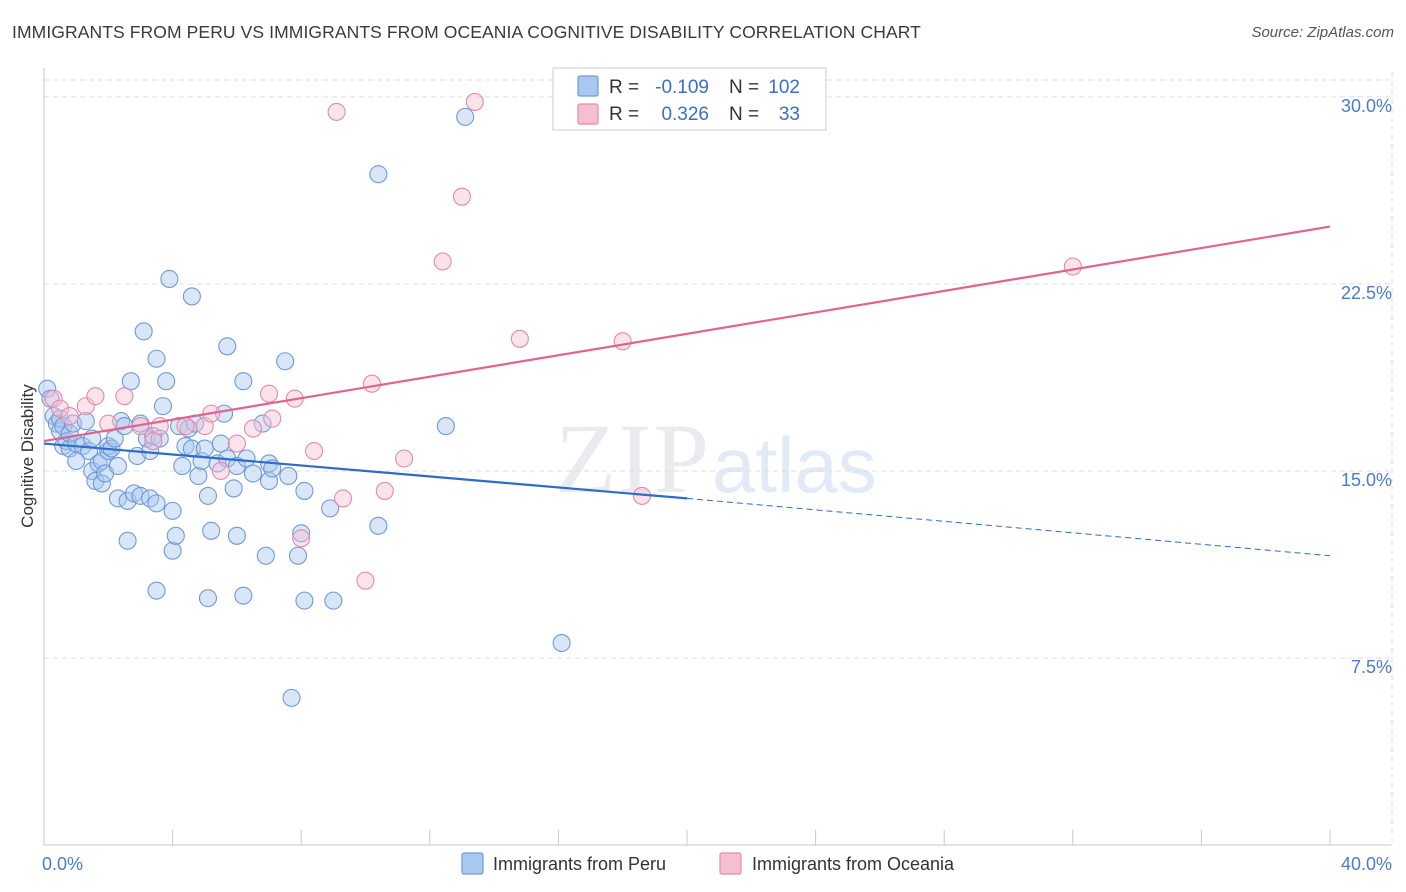 The image size is (1406, 892). Describe the element at coordinates (685, 114) in the screenshot. I see `legend-r-value-oceania: 0.326` at that location.